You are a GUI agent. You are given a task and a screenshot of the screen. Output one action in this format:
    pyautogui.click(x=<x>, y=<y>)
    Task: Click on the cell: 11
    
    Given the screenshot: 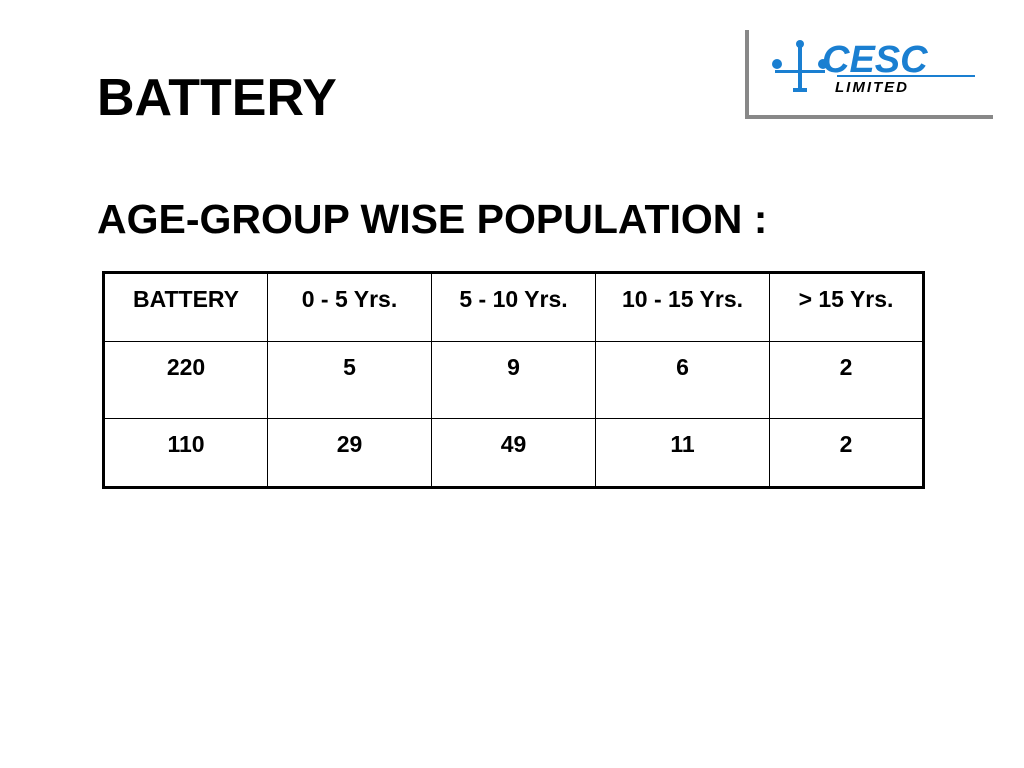 What is the action you would take?
    pyautogui.click(x=682, y=453)
    